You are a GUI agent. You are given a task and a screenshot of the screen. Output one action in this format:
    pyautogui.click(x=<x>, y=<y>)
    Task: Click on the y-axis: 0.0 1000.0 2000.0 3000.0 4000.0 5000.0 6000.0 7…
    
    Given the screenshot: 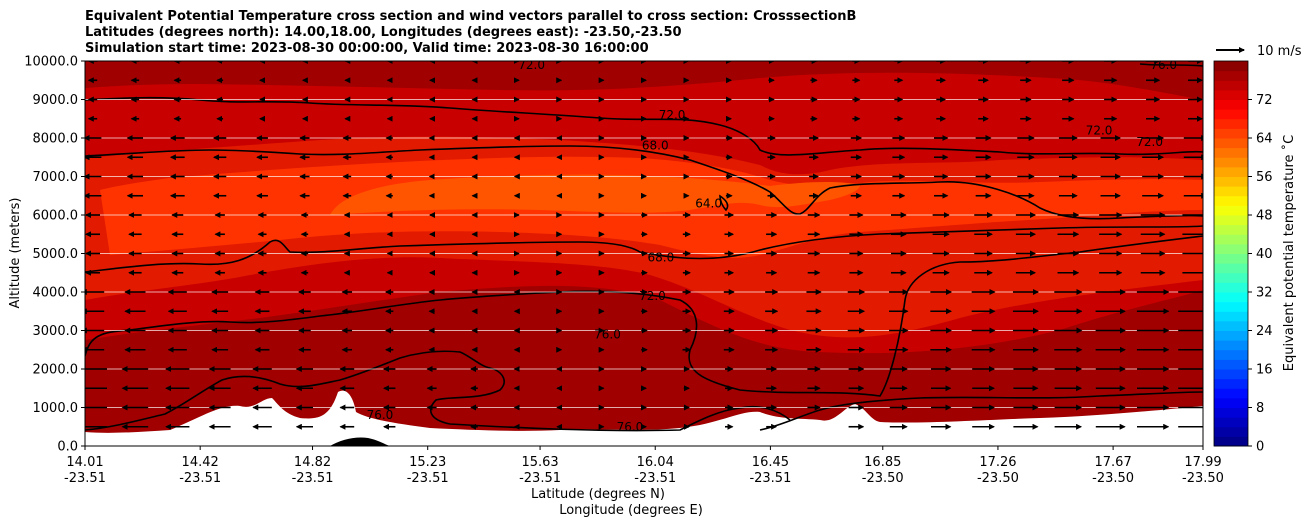 What is the action you would take?
    pyautogui.click(x=54, y=255)
    